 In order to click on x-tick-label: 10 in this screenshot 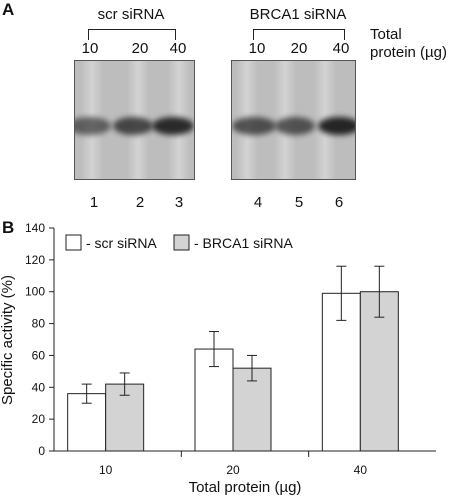, I will do `click(106, 470)`.